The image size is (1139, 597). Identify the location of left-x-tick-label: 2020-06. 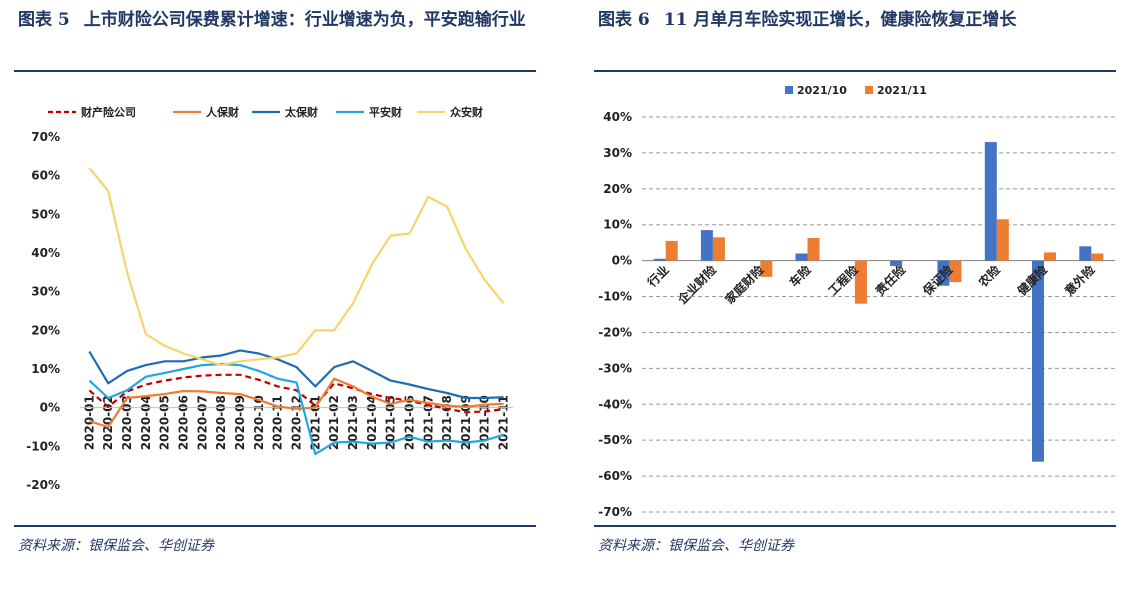
(184, 422).